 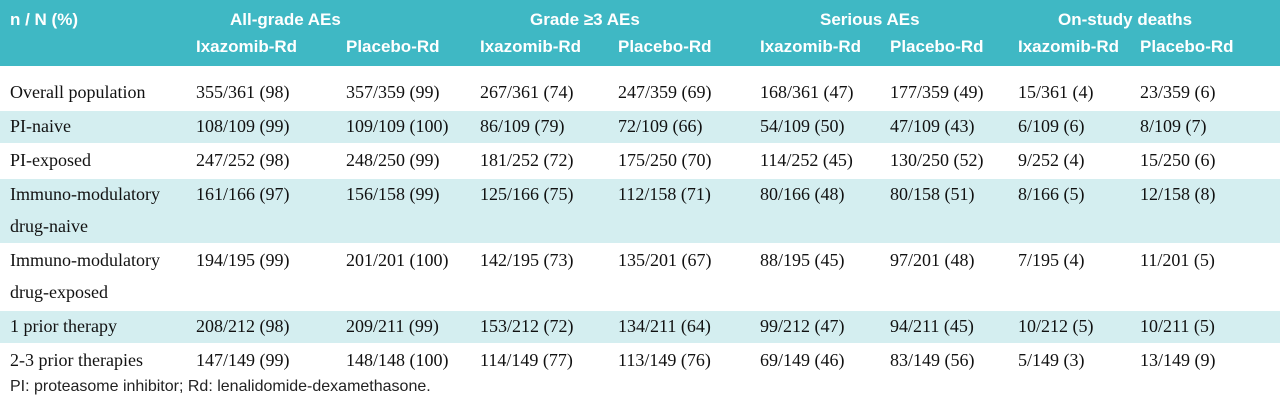 I want to click on table-cell: 175/250 (70), so click(x=665, y=160).